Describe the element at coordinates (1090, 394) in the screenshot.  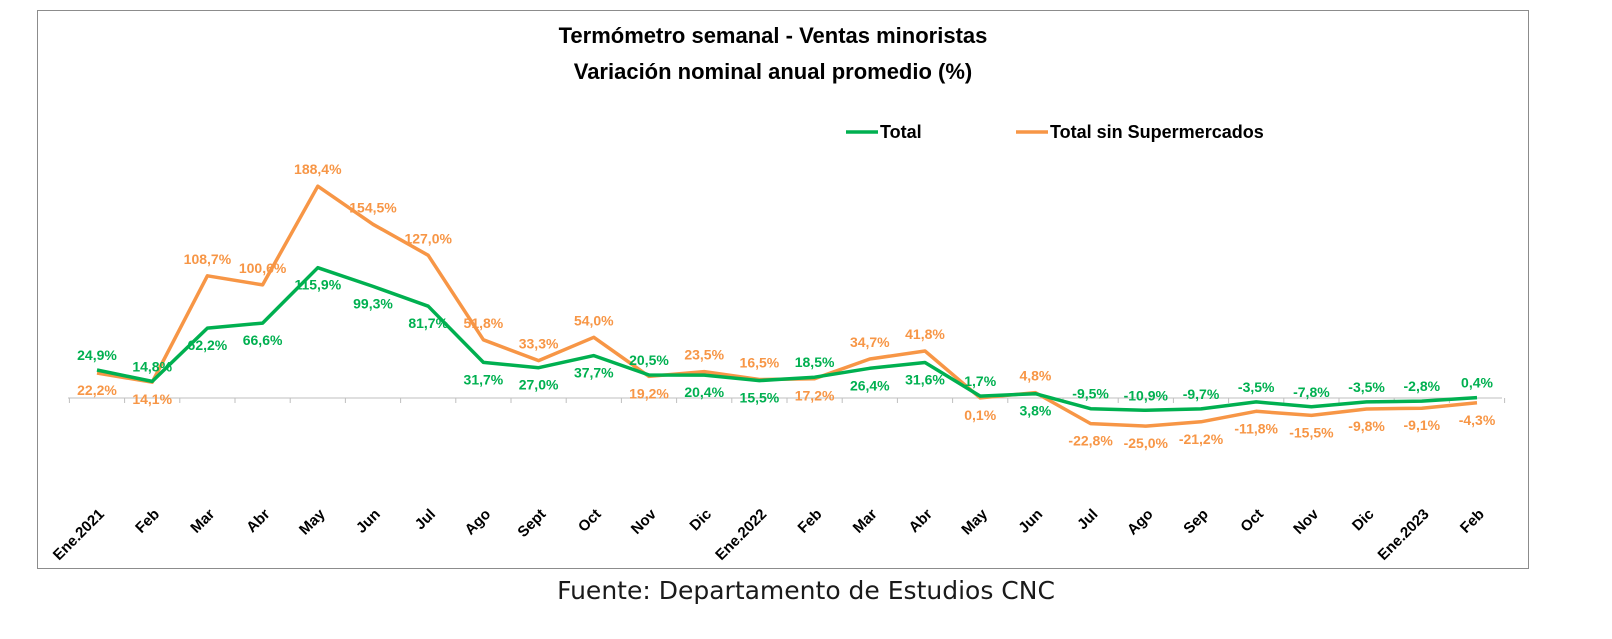
I see `data-label-total: -9,5%` at that location.